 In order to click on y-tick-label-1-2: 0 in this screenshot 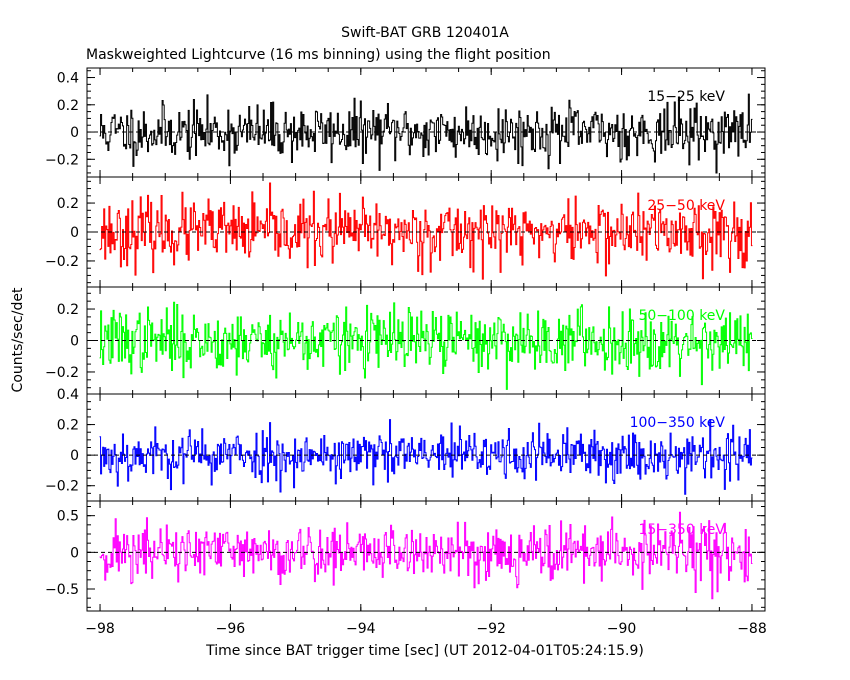, I will do `click(74, 133)`.